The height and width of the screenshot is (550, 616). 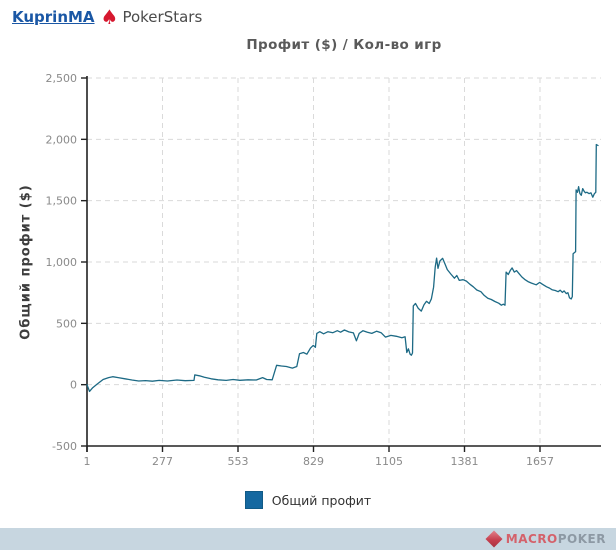 What do you see at coordinates (53, 17) in the screenshot?
I see `player-profile-link: KuprinMA` at bounding box center [53, 17].